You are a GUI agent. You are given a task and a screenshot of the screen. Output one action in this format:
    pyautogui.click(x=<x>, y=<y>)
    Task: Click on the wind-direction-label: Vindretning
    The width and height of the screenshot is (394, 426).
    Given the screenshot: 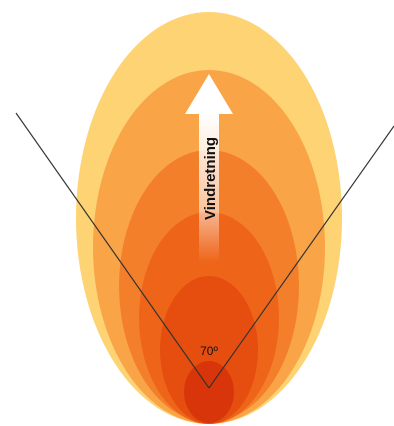 What is the action you would take?
    pyautogui.click(x=210, y=178)
    